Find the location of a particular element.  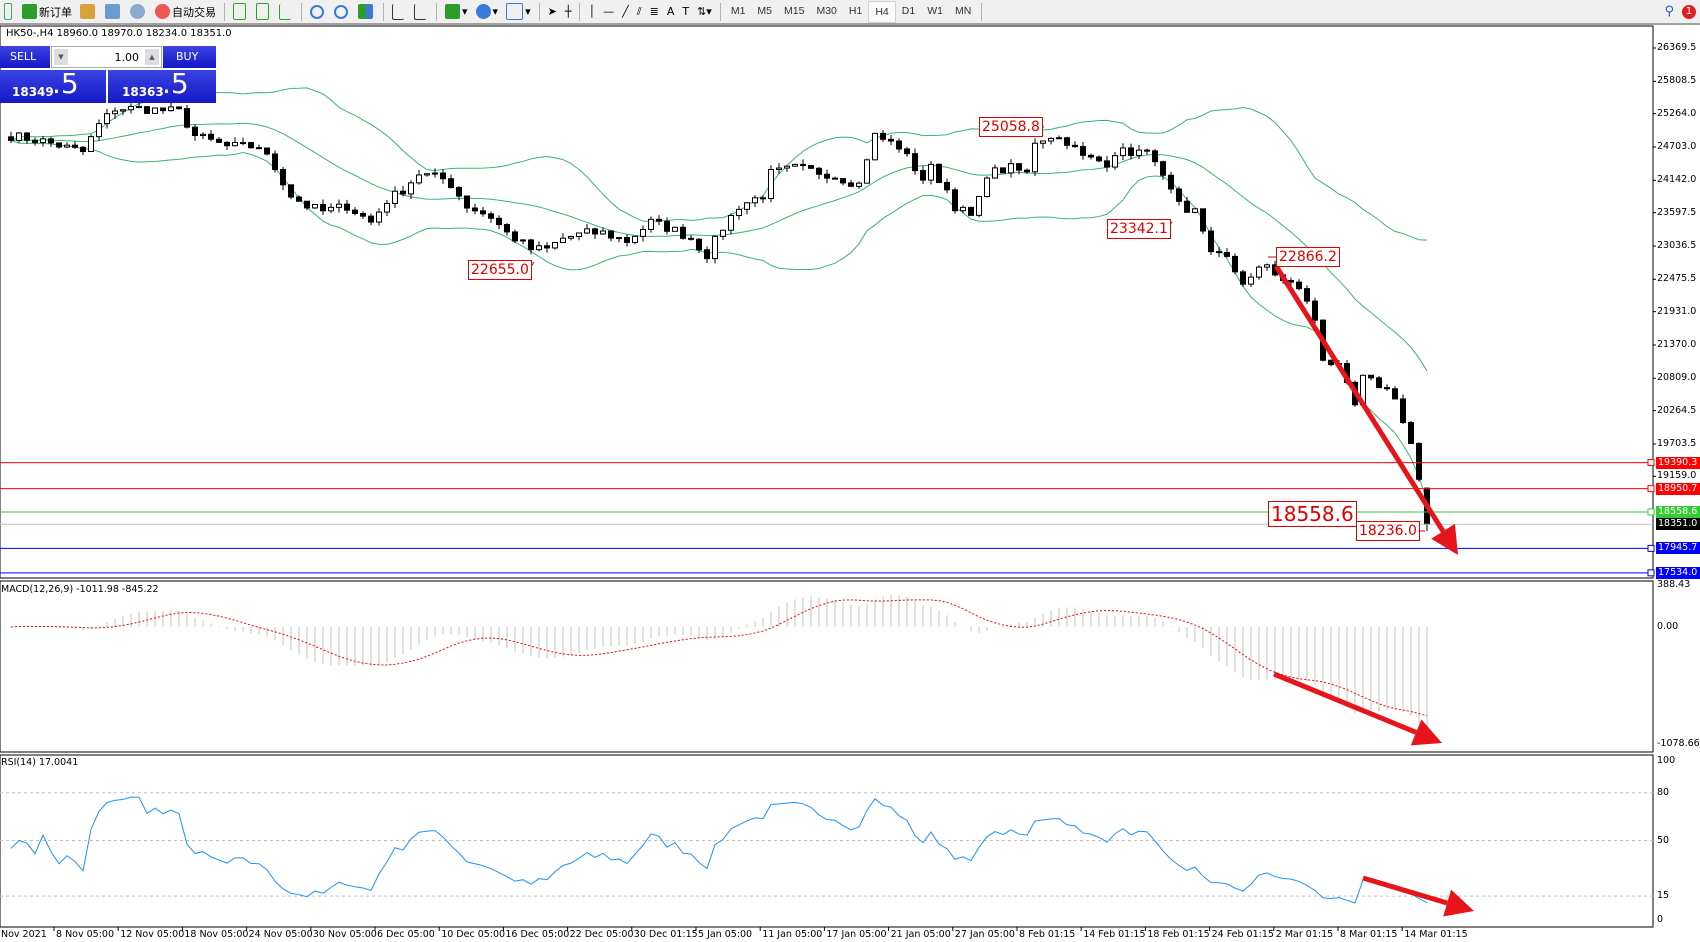

cursor-tool: ➤ is located at coordinates (552, 12).